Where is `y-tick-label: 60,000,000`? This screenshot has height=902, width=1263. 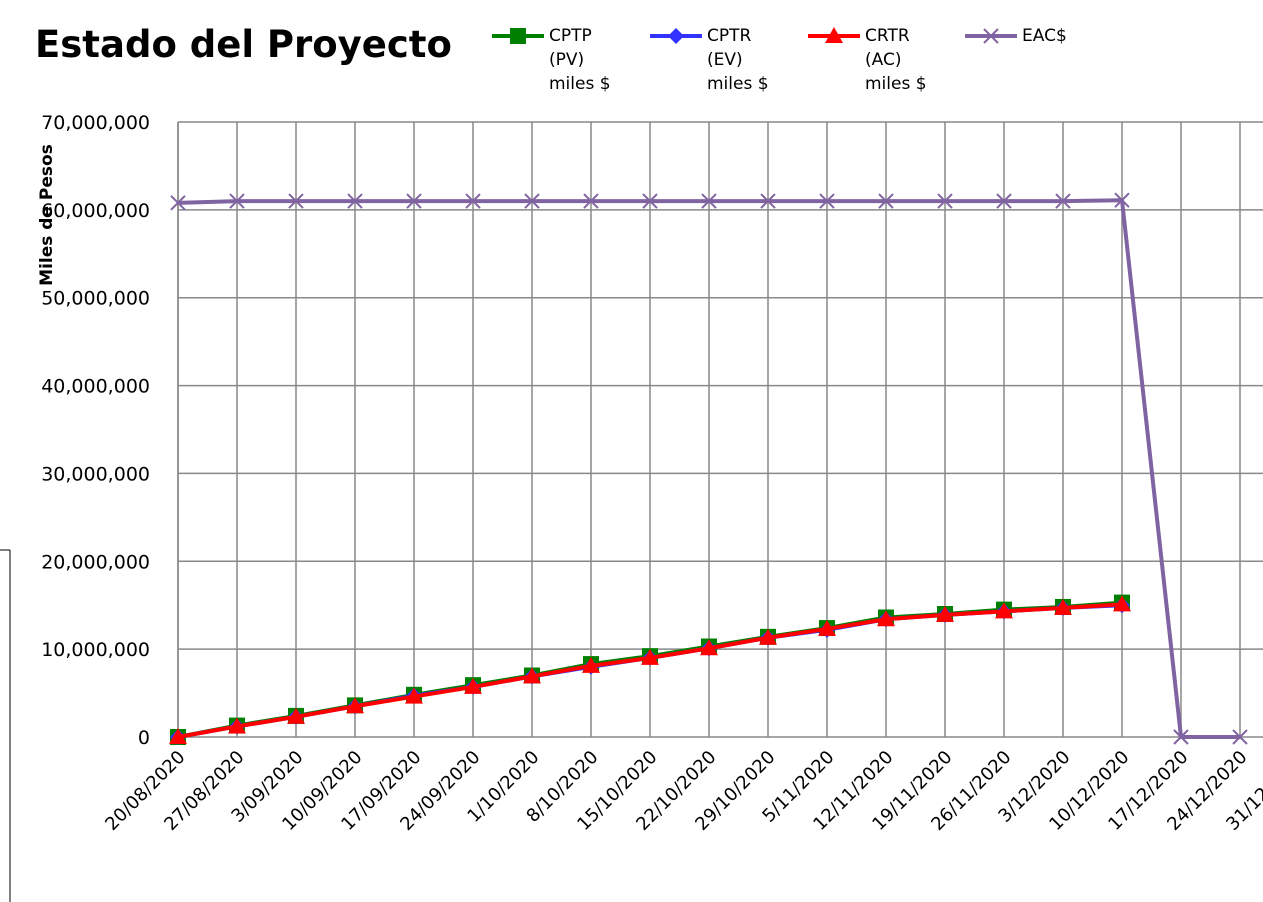
y-tick-label: 60,000,000 is located at coordinates (95, 211).